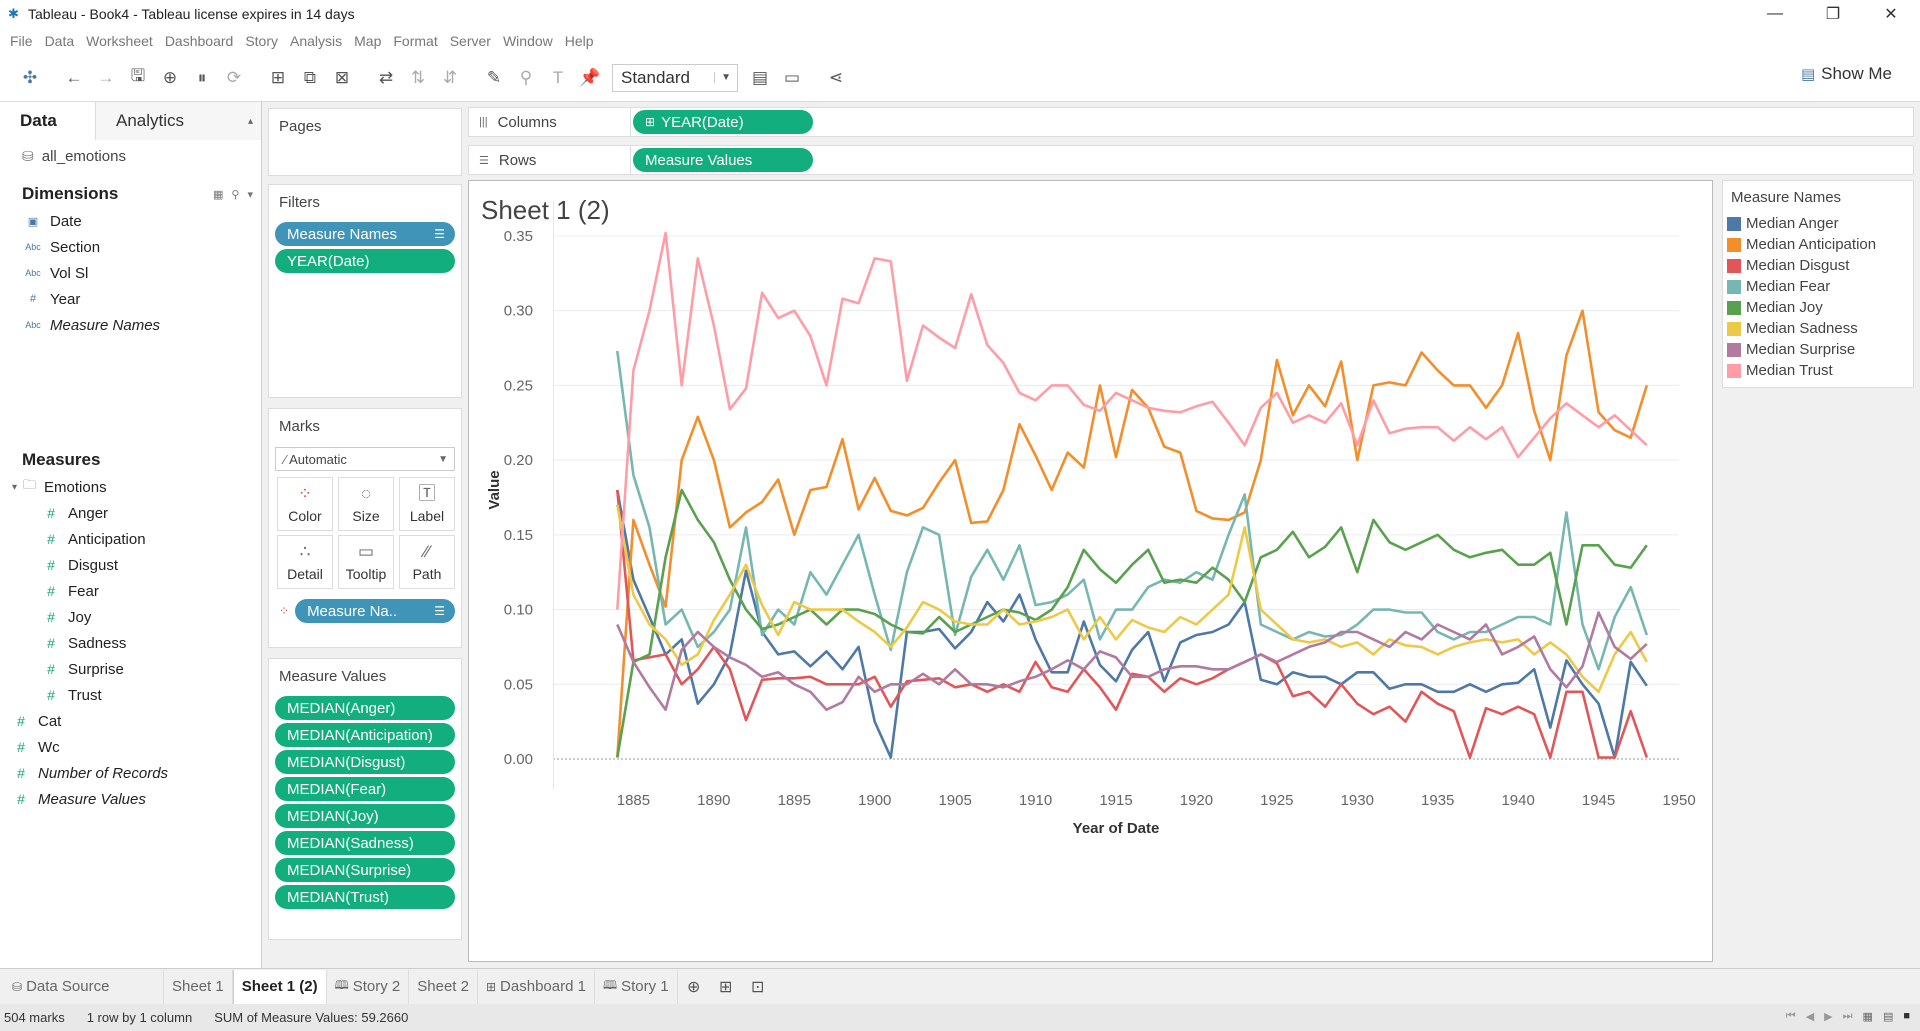  What do you see at coordinates (418, 77) in the screenshot?
I see `sort-ascending-icon: ⇅` at bounding box center [418, 77].